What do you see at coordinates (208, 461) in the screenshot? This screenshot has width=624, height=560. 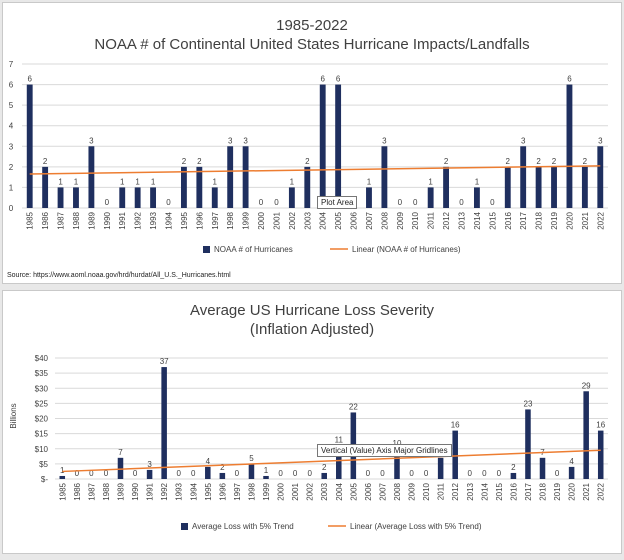 I see `data-label: 4` at bounding box center [208, 461].